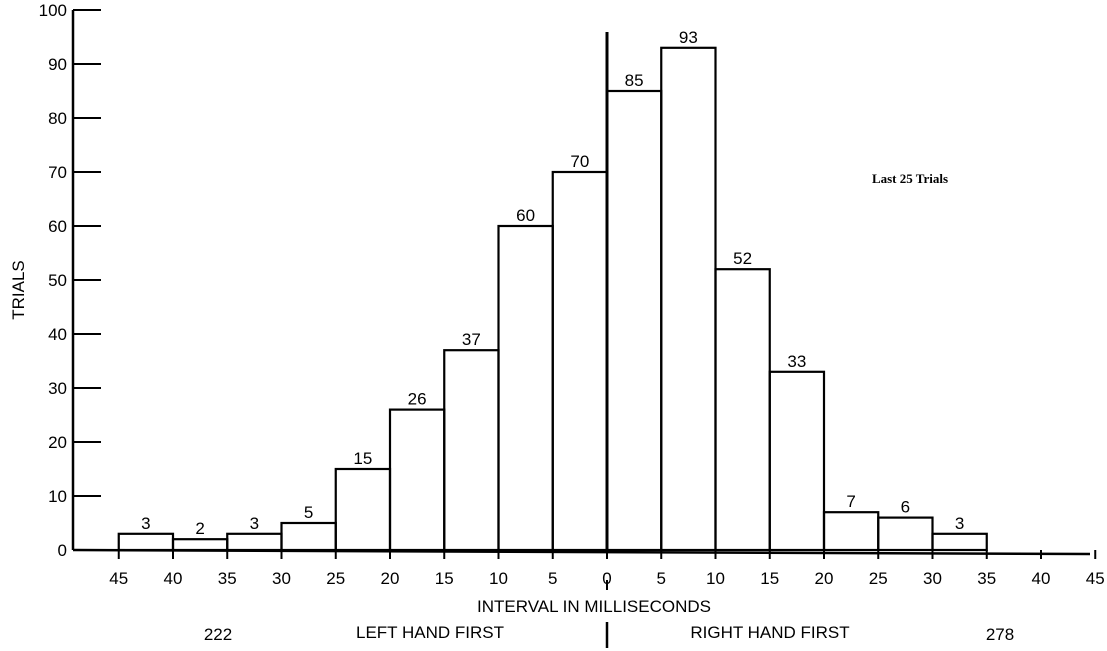 This screenshot has height=651, width=1107. What do you see at coordinates (199, 528) in the screenshot?
I see `bar-value-label: 2` at bounding box center [199, 528].